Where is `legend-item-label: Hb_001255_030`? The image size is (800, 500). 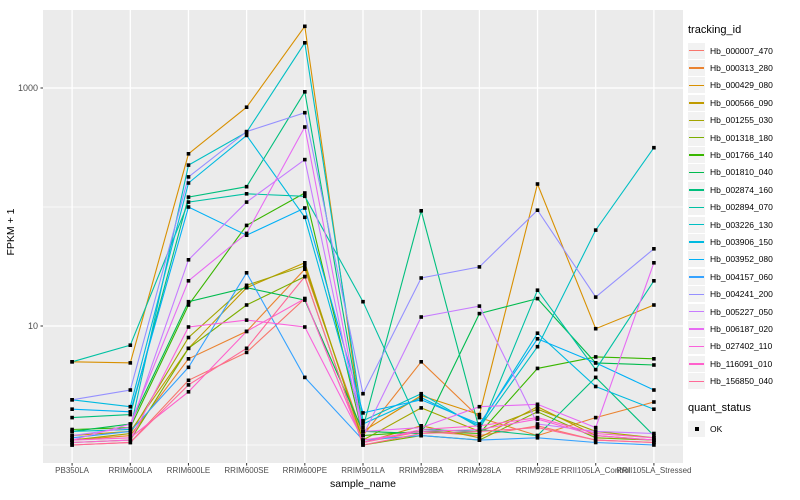 legend-item-label: Hb_001255_030 is located at coordinates (741, 120).